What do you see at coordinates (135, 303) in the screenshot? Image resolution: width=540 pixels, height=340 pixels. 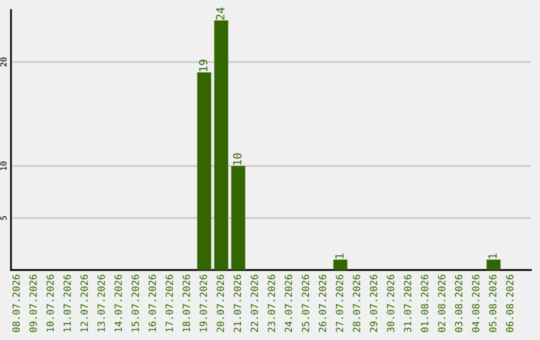 I see `x-tick-label: 15.07.2026` at bounding box center [135, 303].